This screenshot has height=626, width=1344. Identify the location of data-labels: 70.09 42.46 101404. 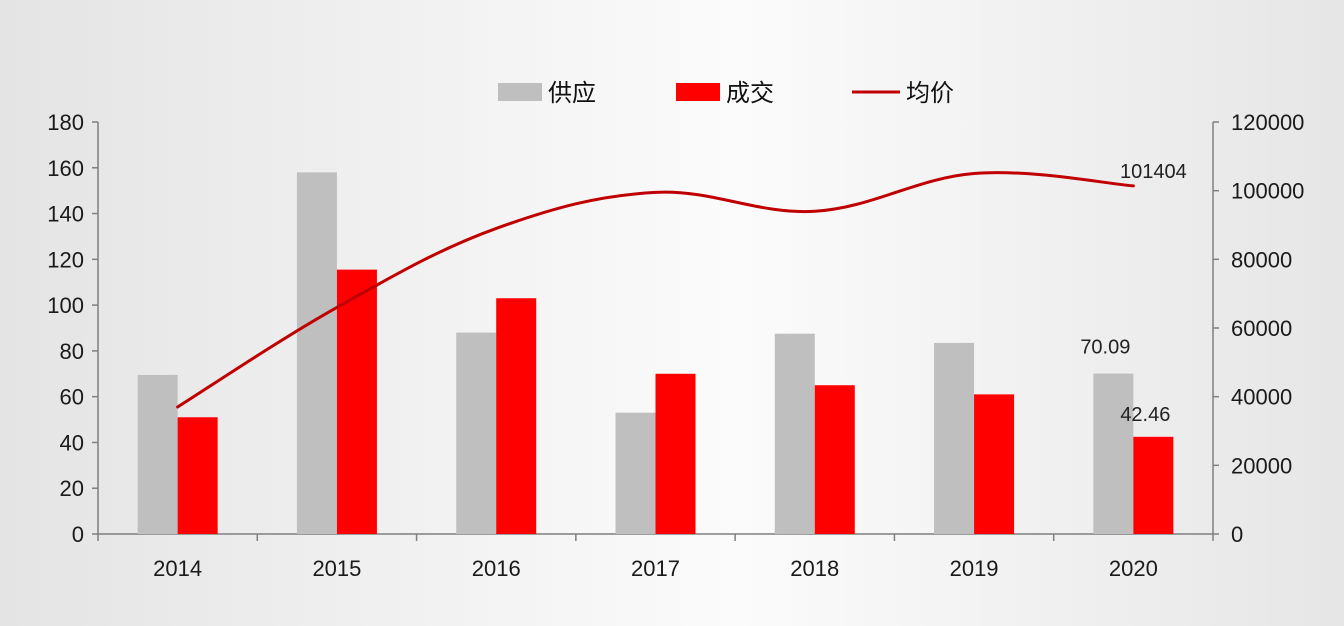
(1133, 293).